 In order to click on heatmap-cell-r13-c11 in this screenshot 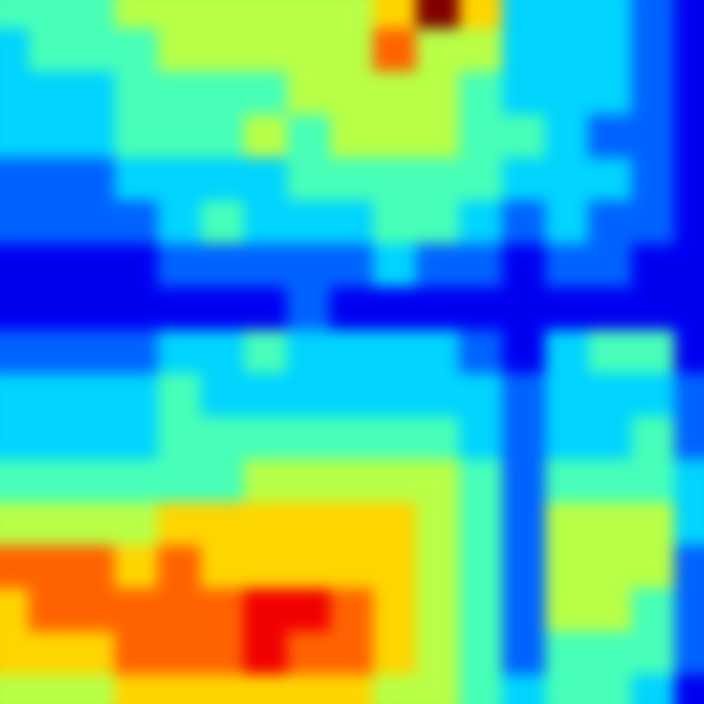, I will do `click(481, 567)`.